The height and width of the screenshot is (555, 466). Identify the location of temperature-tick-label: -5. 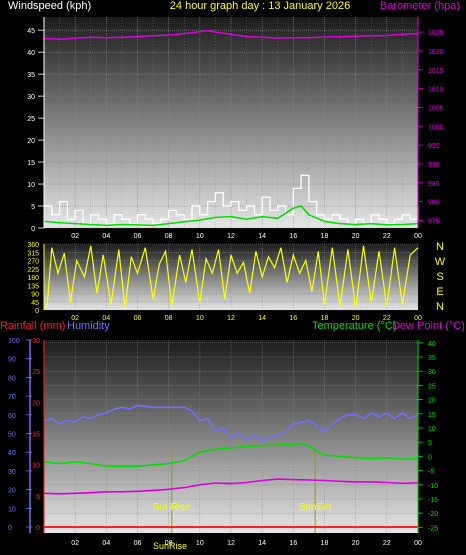
(431, 472).